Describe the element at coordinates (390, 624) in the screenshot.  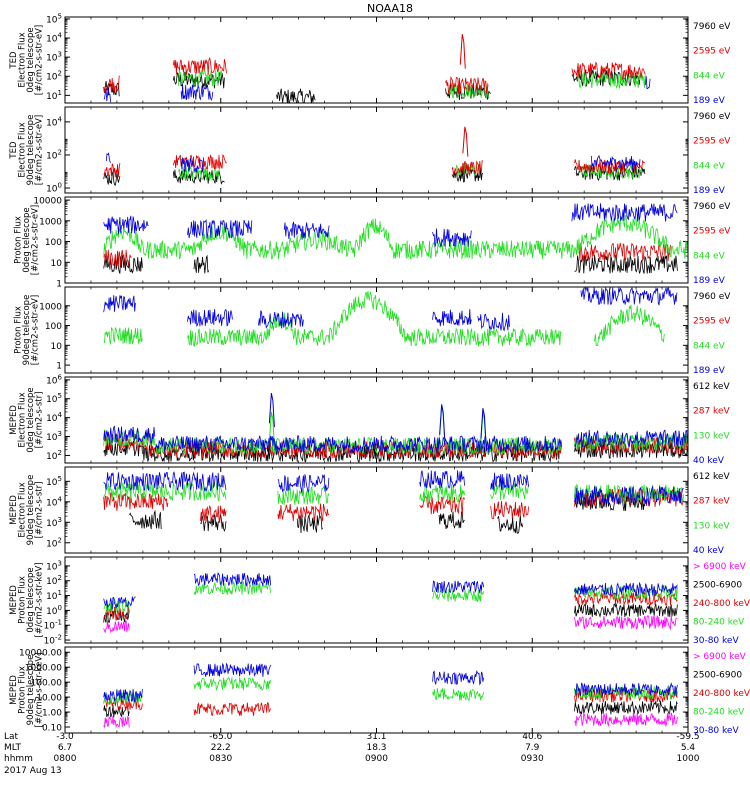
I see `series-line-magenta` at that location.